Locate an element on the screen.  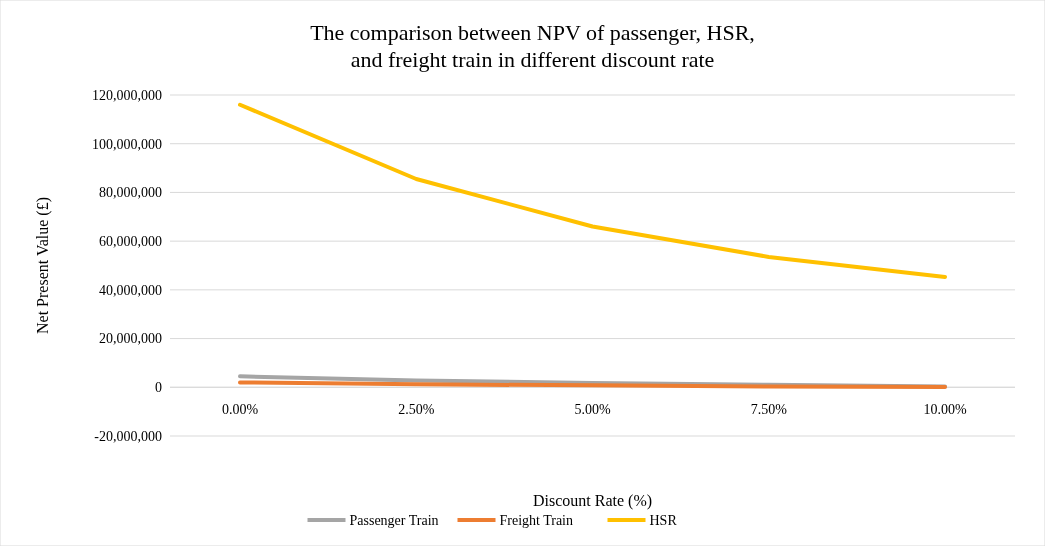
legend-label: HSR is located at coordinates (663, 520).